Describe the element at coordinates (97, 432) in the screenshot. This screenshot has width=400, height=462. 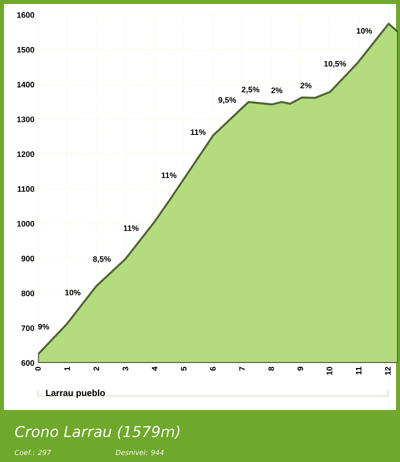
I see `text: Crono Larrau (1579m)` at that location.